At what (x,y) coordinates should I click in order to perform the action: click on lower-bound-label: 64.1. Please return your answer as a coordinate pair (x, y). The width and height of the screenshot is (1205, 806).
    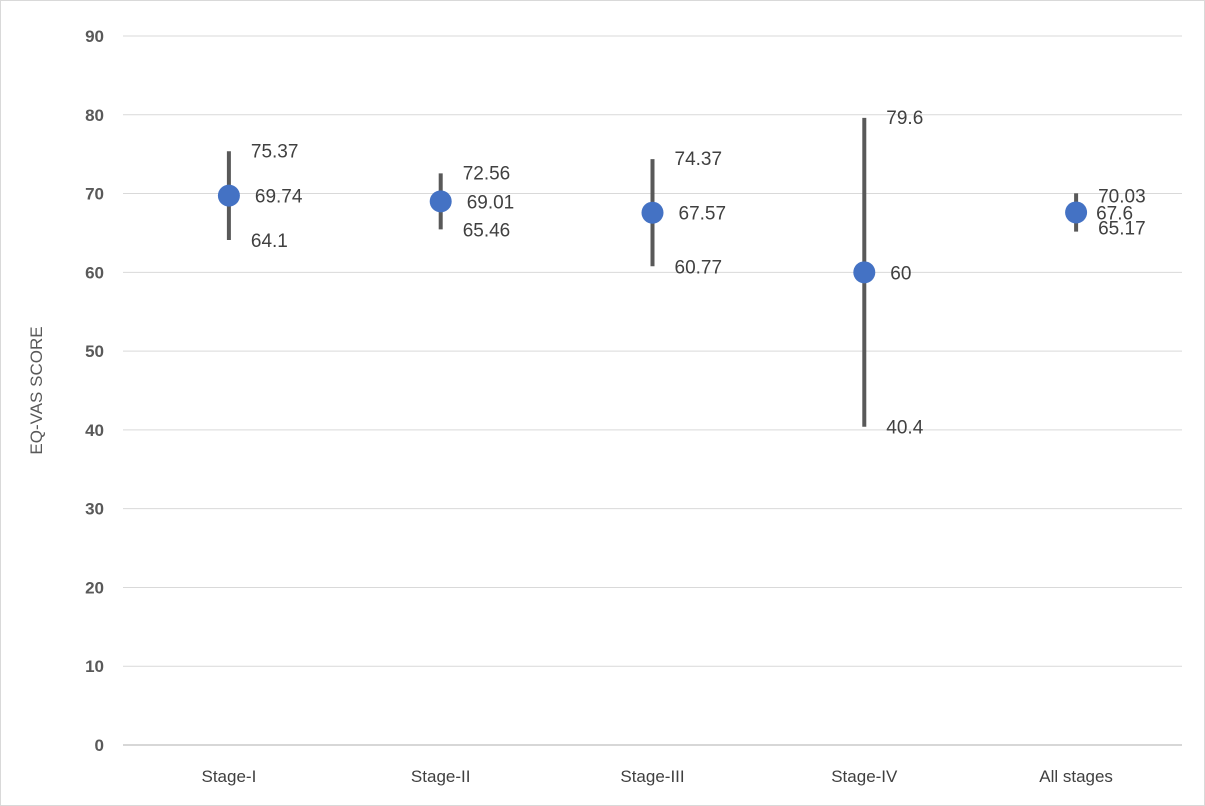
    Looking at the image, I should click on (269, 241).